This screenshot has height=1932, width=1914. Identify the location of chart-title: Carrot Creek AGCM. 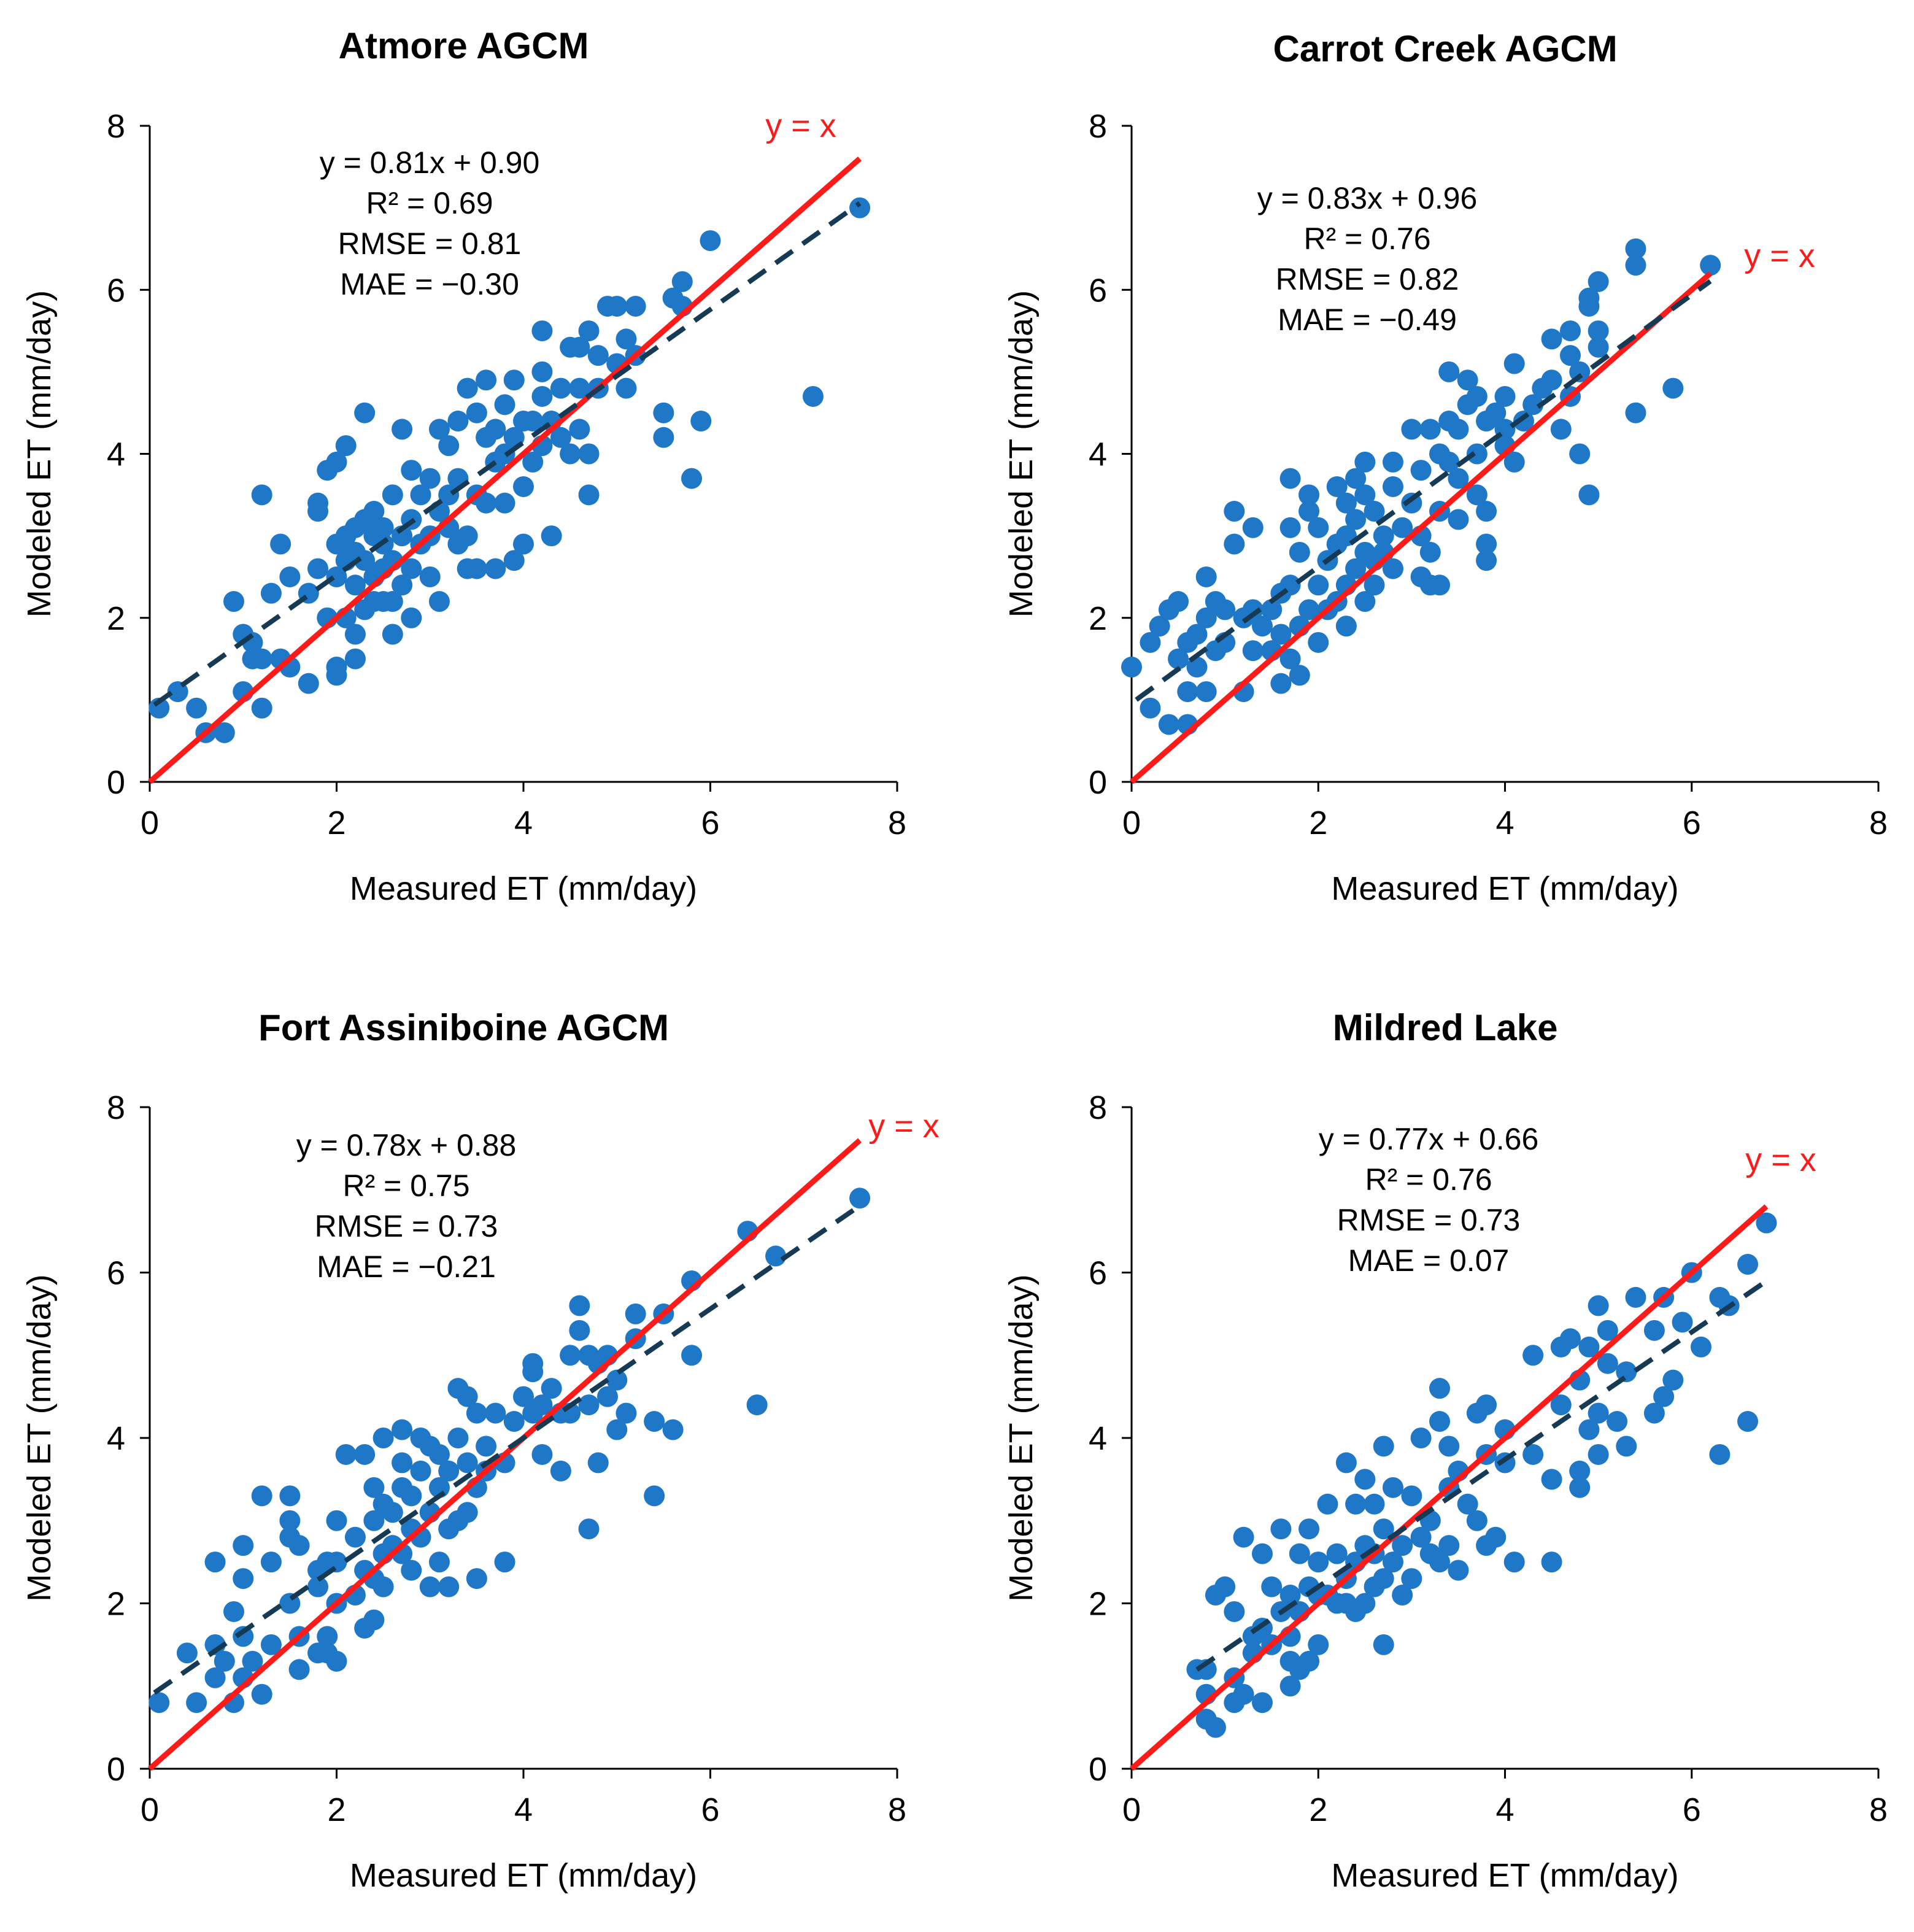
(1445, 49).